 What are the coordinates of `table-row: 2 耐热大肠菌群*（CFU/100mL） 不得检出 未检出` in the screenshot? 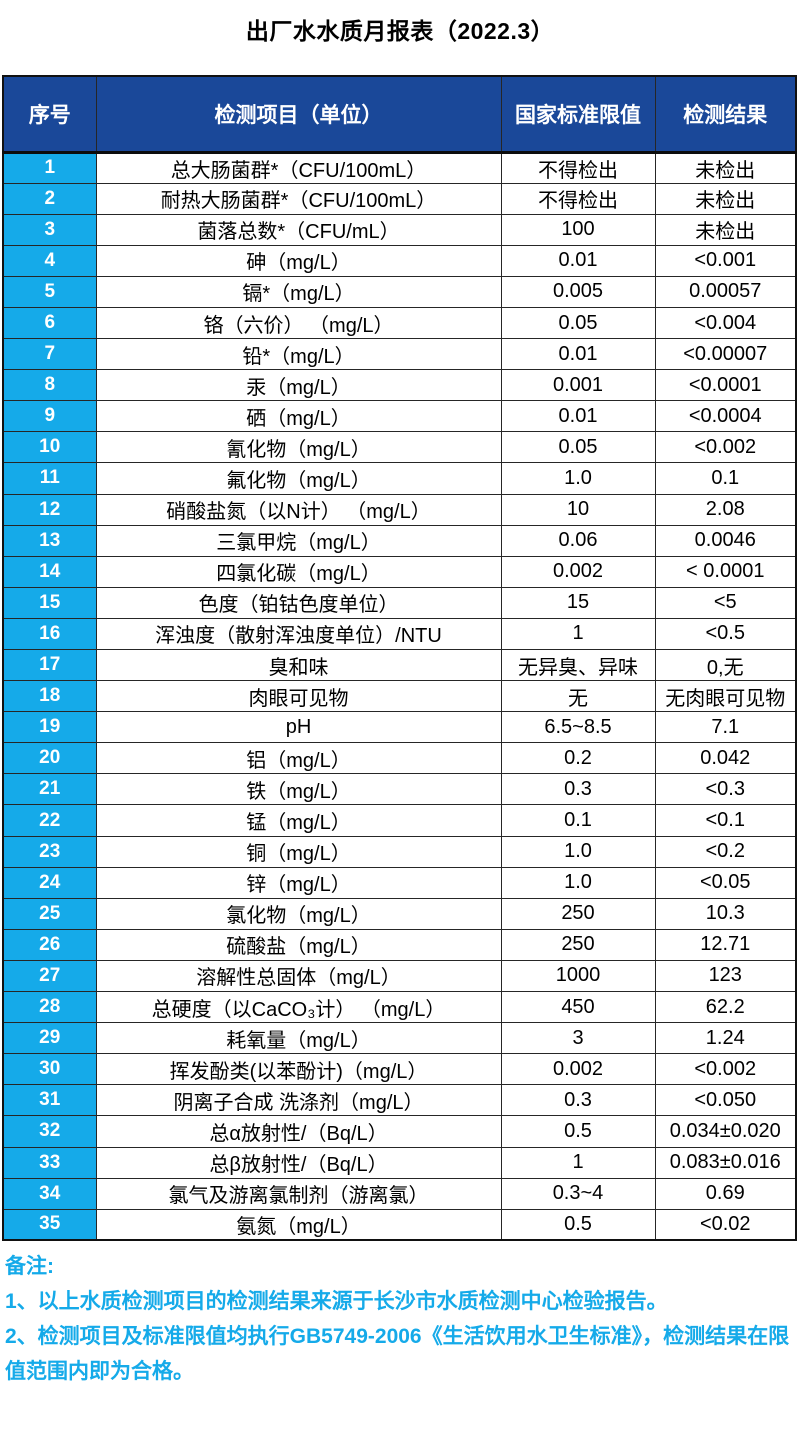 It's located at (399, 198).